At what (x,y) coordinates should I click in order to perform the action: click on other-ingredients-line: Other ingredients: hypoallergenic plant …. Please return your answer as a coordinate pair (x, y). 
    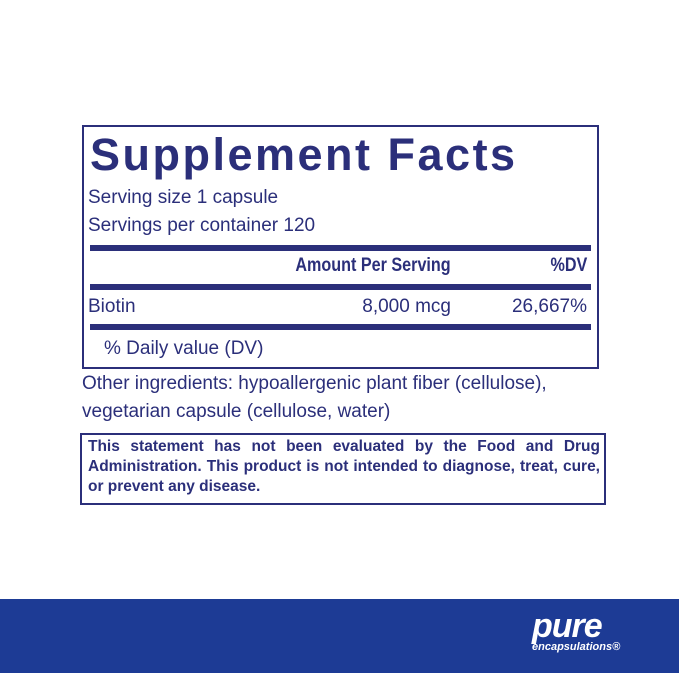
    Looking at the image, I should click on (314, 383).